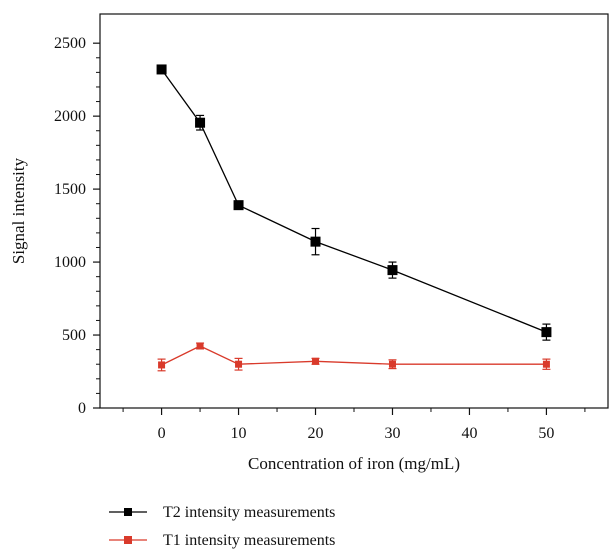 The image size is (612, 552). I want to click on x-tick-label: 50, so click(546, 433).